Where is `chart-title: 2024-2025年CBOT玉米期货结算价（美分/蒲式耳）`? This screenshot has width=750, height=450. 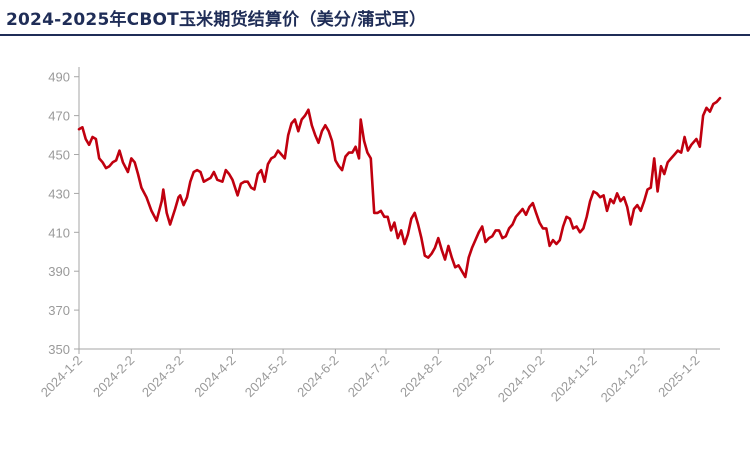
chart-title: 2024-2025年CBOT玉米期货结算价（美分/蒲式耳） is located at coordinates (216, 20).